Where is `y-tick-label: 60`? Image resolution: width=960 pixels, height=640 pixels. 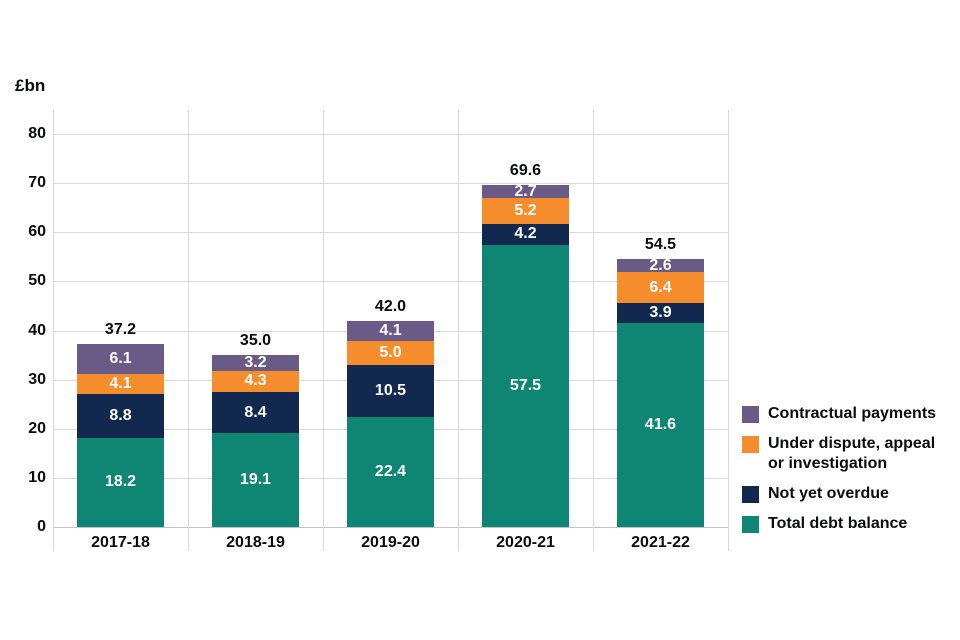
y-tick-label: 60 is located at coordinates (37, 232).